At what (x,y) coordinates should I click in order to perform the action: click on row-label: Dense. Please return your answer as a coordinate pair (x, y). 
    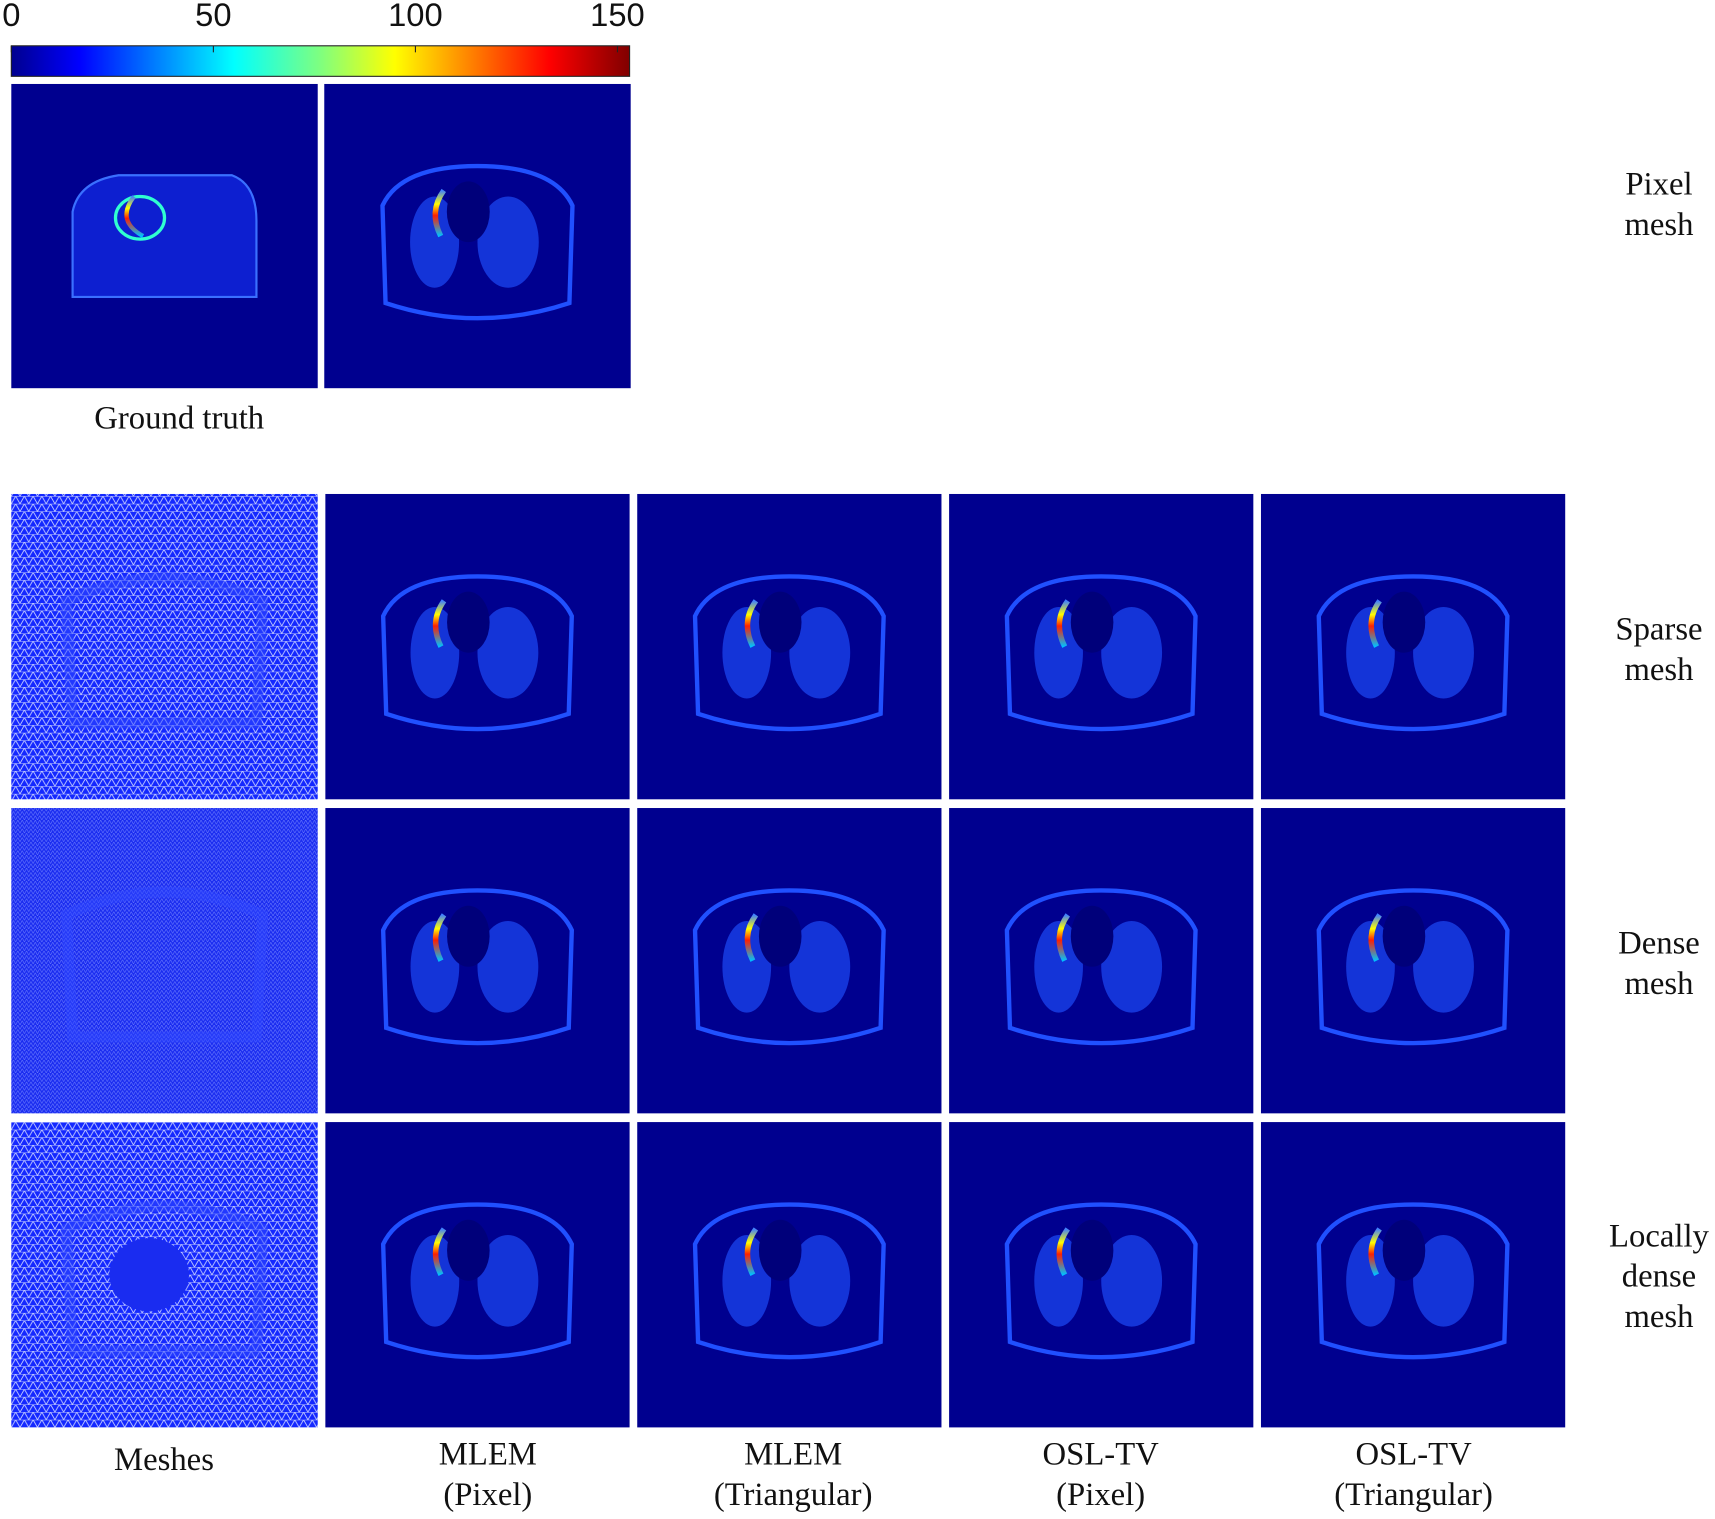
    Looking at the image, I should click on (1659, 944).